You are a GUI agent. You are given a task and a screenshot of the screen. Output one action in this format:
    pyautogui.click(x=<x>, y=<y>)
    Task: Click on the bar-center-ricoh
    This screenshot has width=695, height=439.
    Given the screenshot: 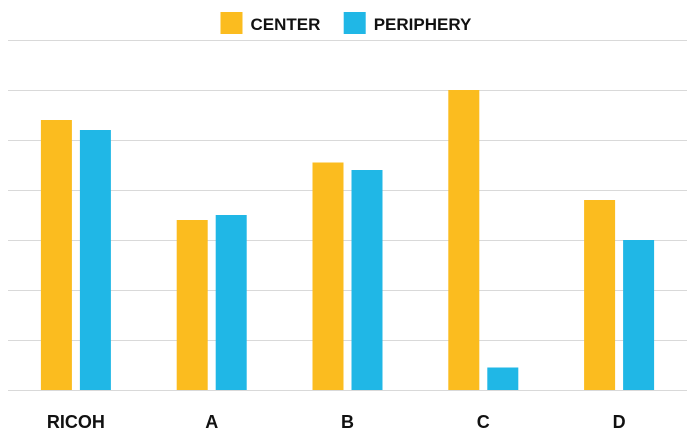 What is the action you would take?
    pyautogui.click(x=56, y=255)
    